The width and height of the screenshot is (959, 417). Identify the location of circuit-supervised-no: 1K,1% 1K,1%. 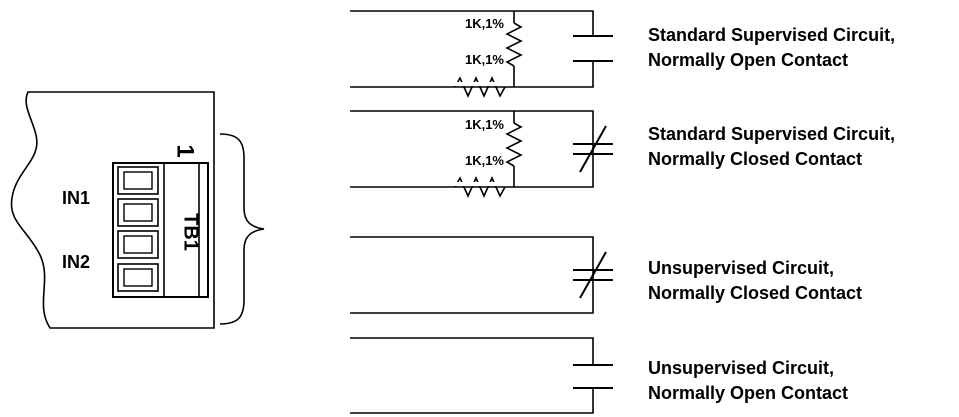
(481, 54).